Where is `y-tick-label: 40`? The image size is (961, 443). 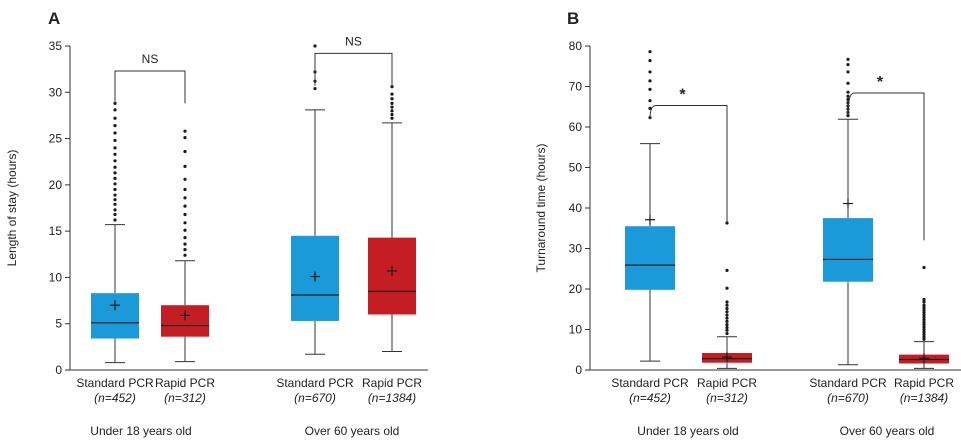
y-tick-label: 40 is located at coordinates (576, 208).